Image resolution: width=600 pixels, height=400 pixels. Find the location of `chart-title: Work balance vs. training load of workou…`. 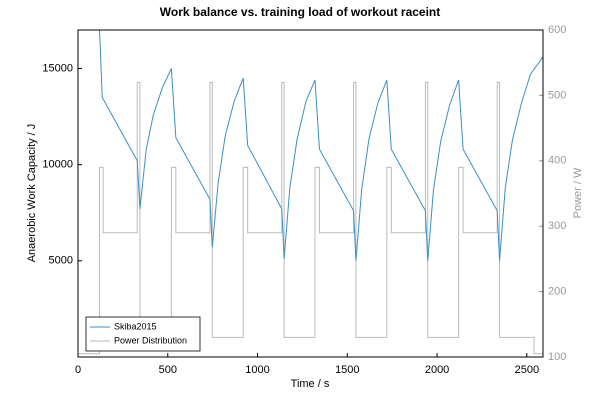

chart-title: Work balance vs. training load of workou… is located at coordinates (300, 12).